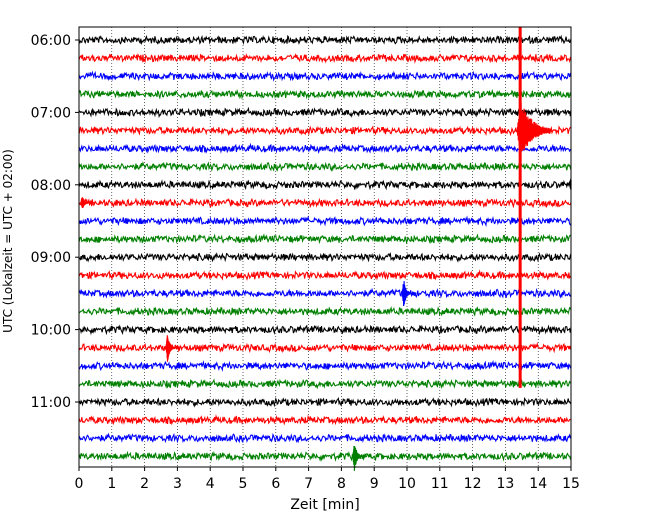 This screenshot has width=650, height=520. I want to click on y-tick-label: 11:00, so click(51, 403).